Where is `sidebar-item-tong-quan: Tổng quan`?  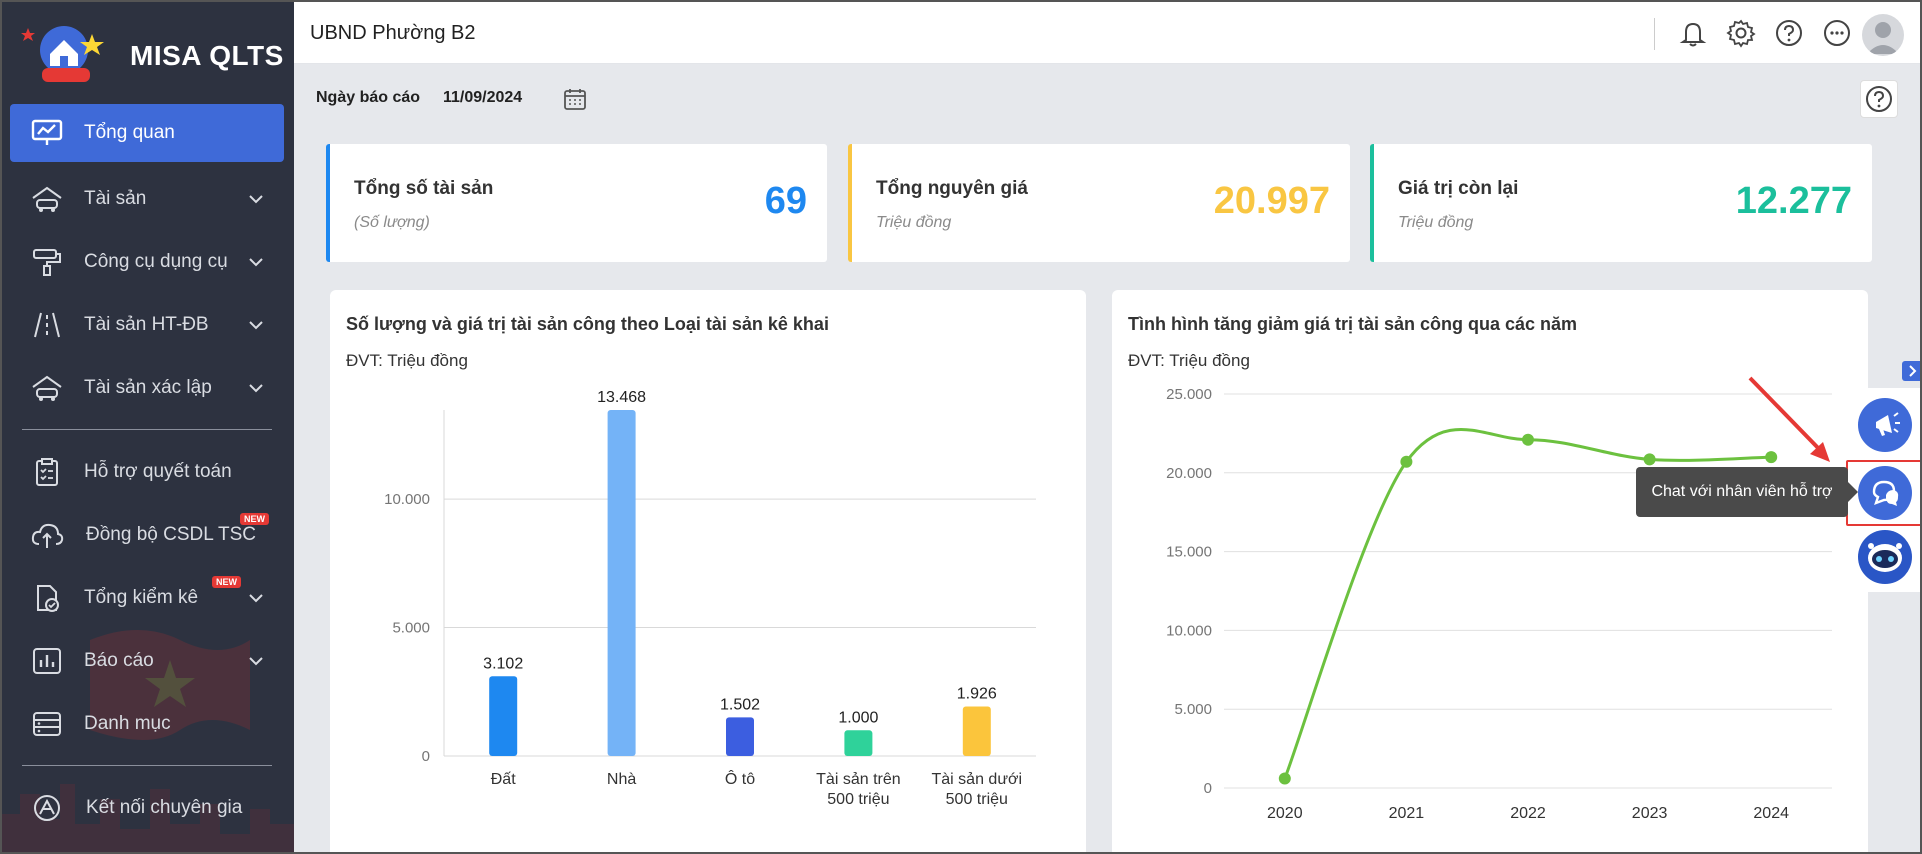 sidebar-item-tong-quan: Tổng quan is located at coordinates (147, 133).